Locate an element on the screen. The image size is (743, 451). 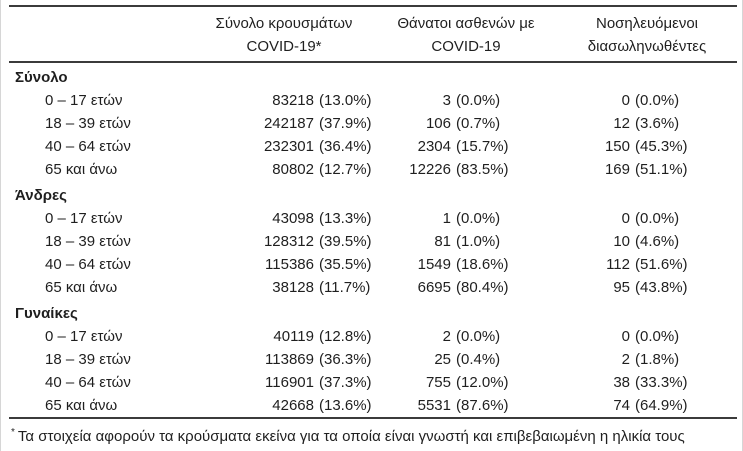
footnote-asterisk: * is located at coordinates (13, 432).